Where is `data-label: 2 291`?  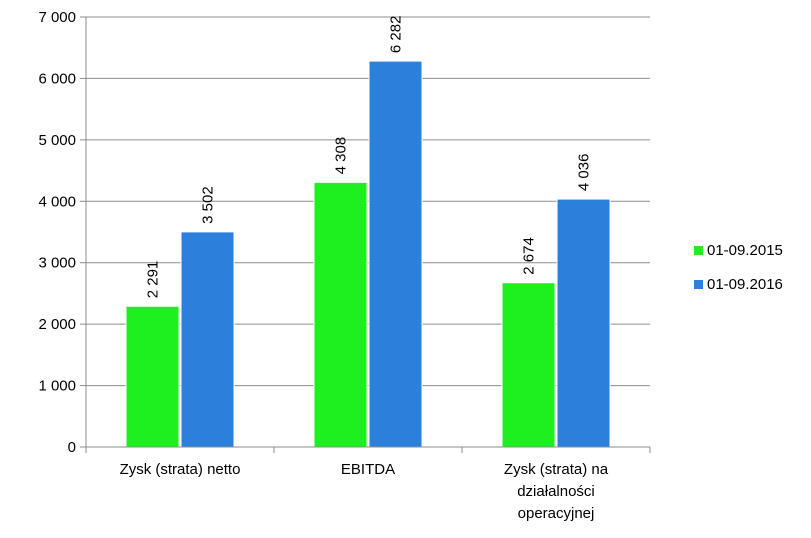
data-label: 2 291 is located at coordinates (153, 280).